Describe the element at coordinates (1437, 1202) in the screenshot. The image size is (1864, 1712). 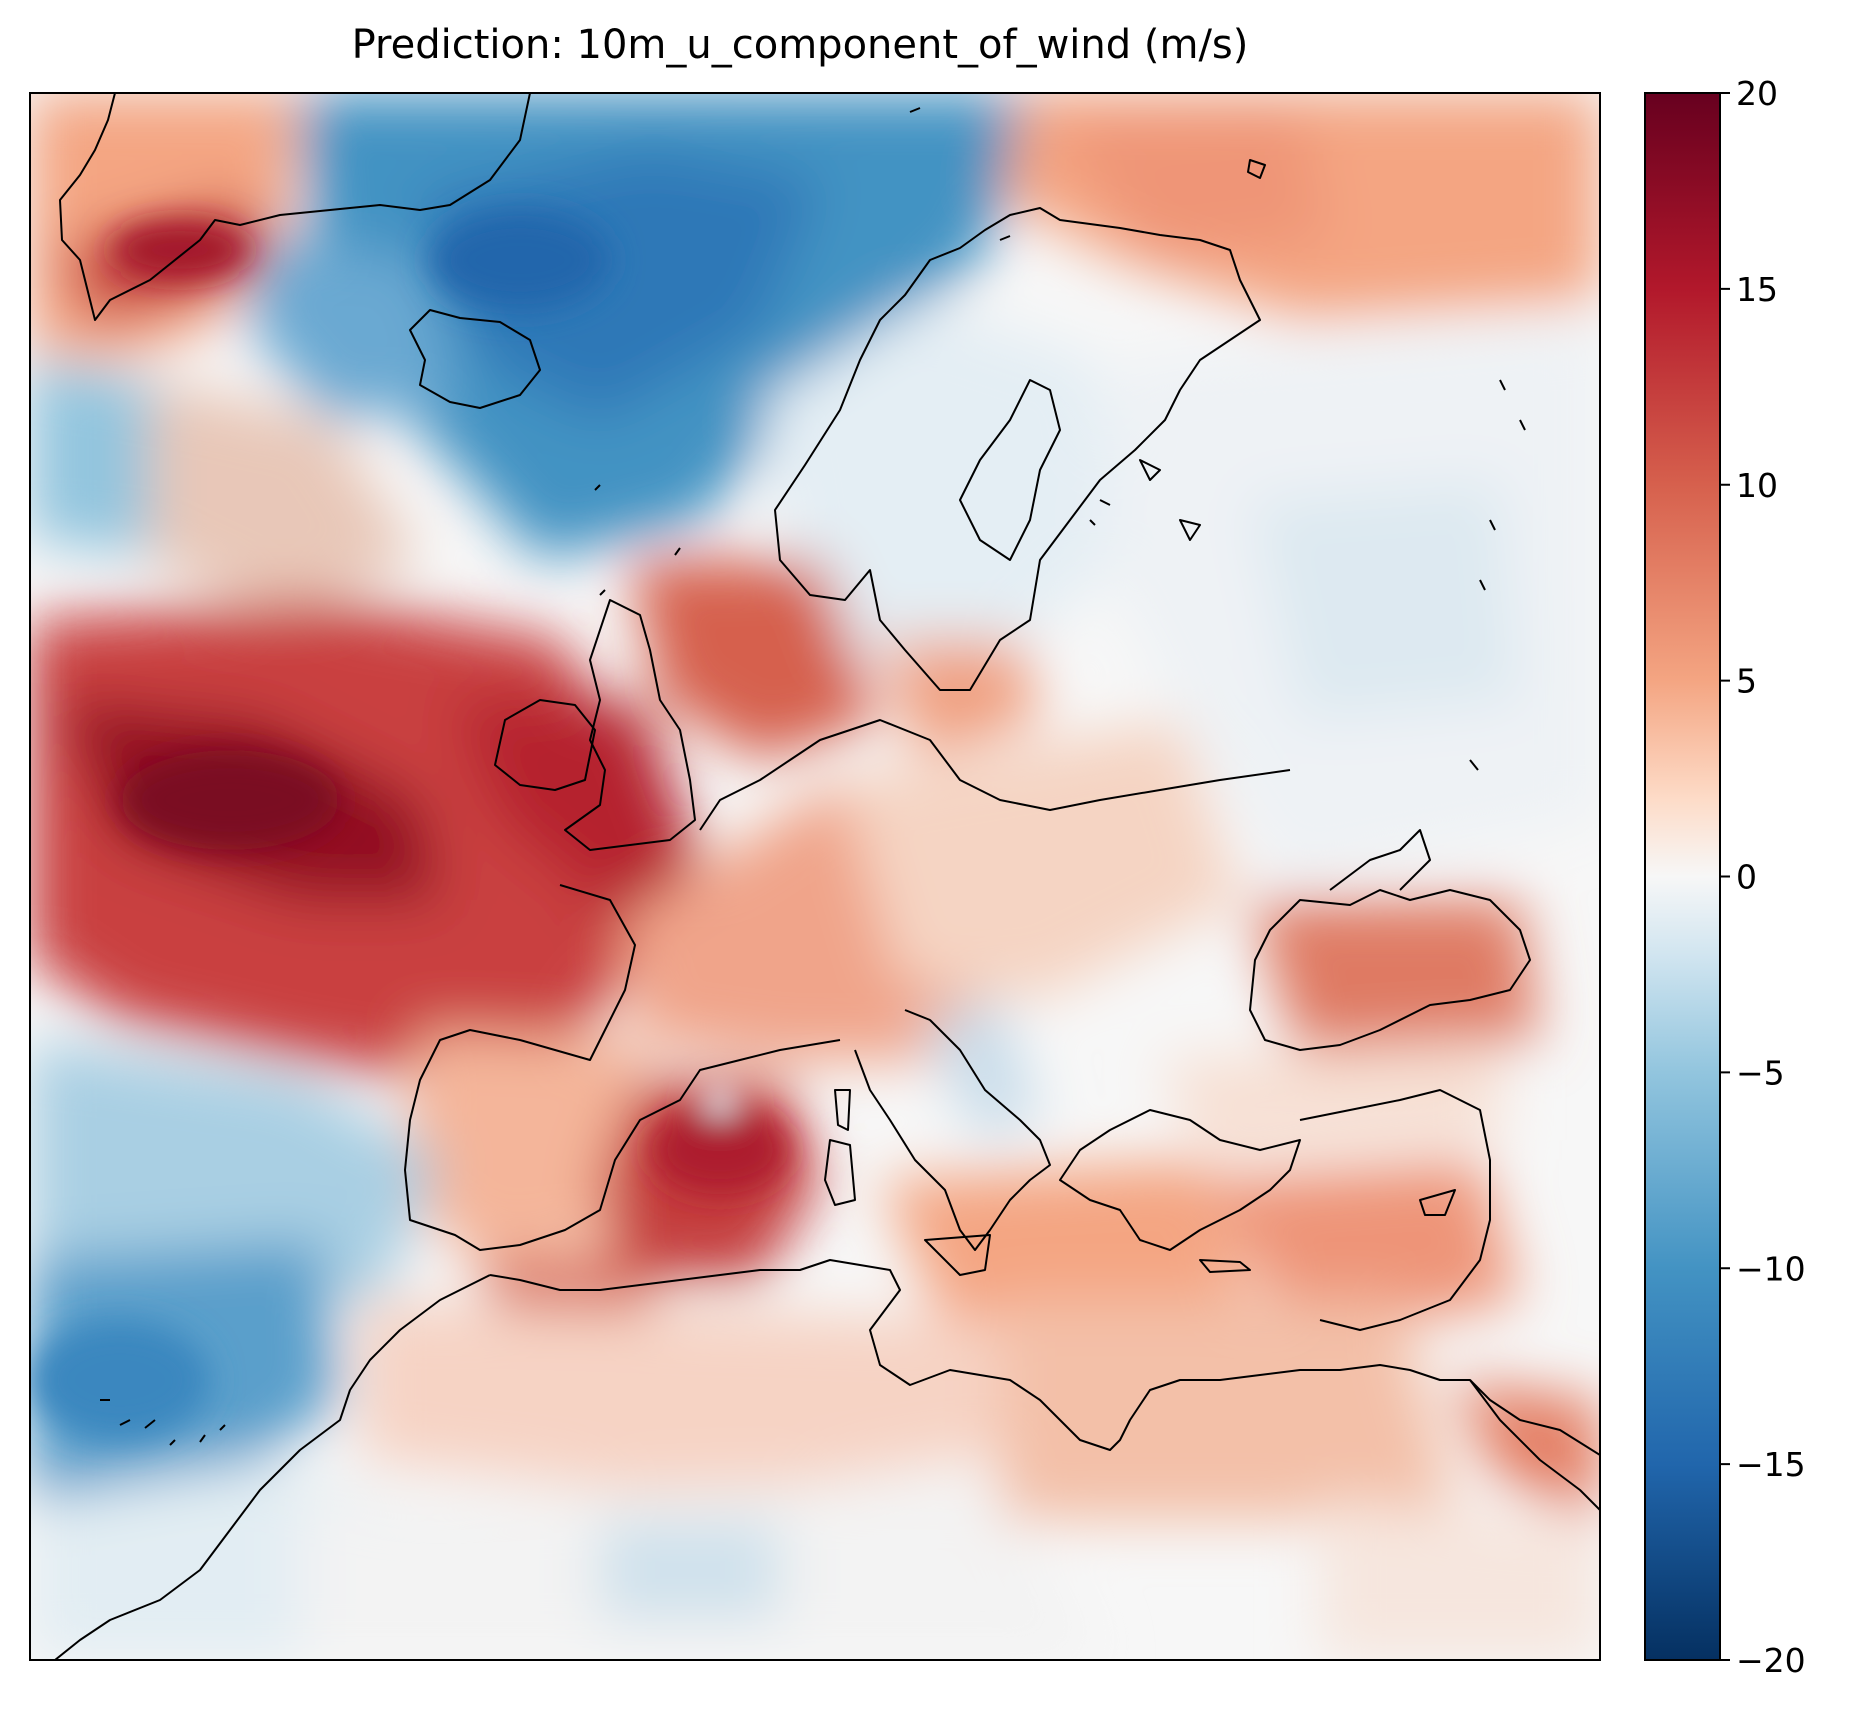
I see `coastline-cyprus` at that location.